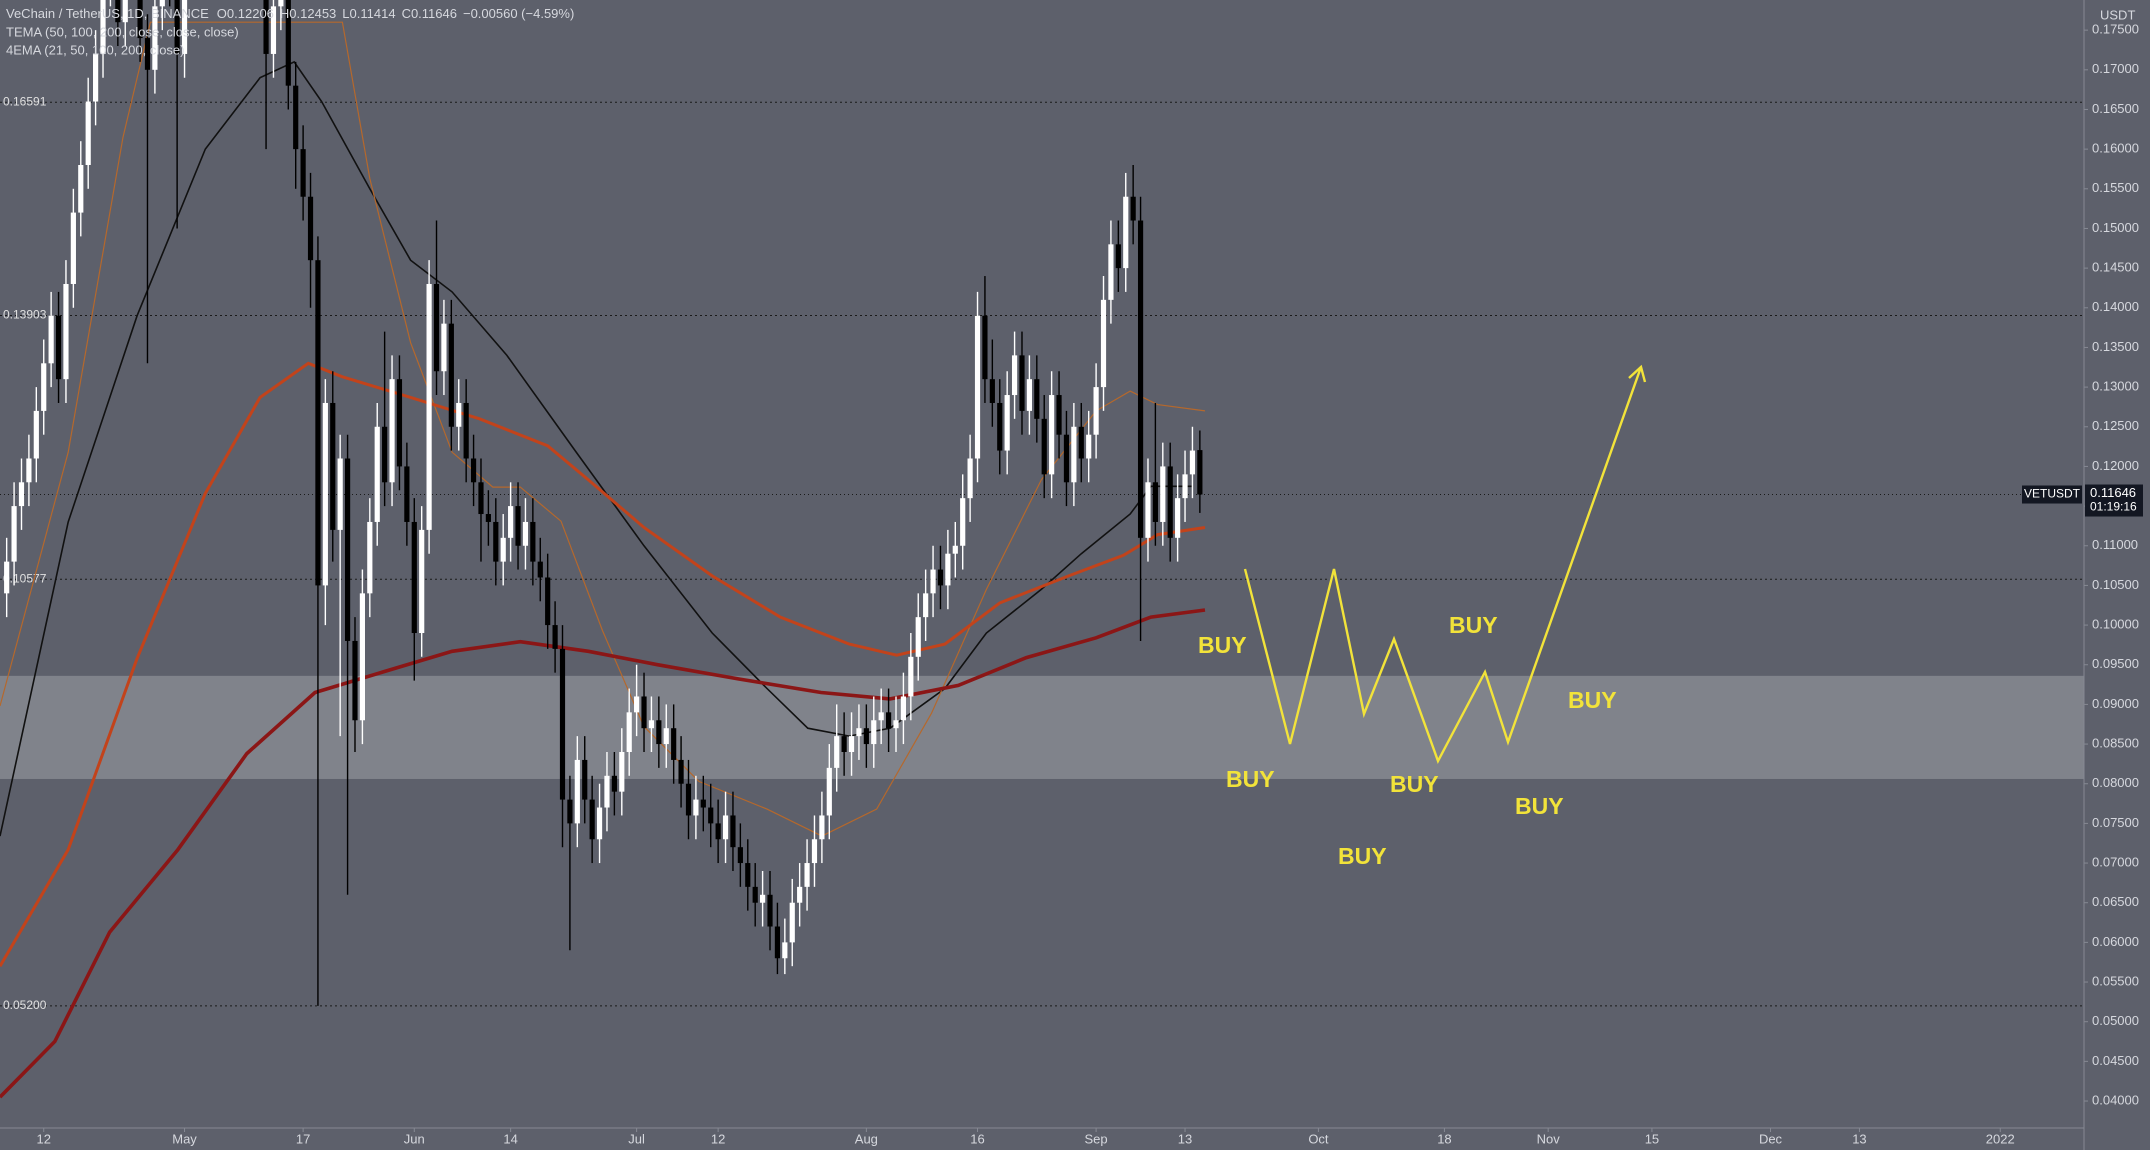  I want to click on y-tick-label: 0.09500, so click(2115, 663).